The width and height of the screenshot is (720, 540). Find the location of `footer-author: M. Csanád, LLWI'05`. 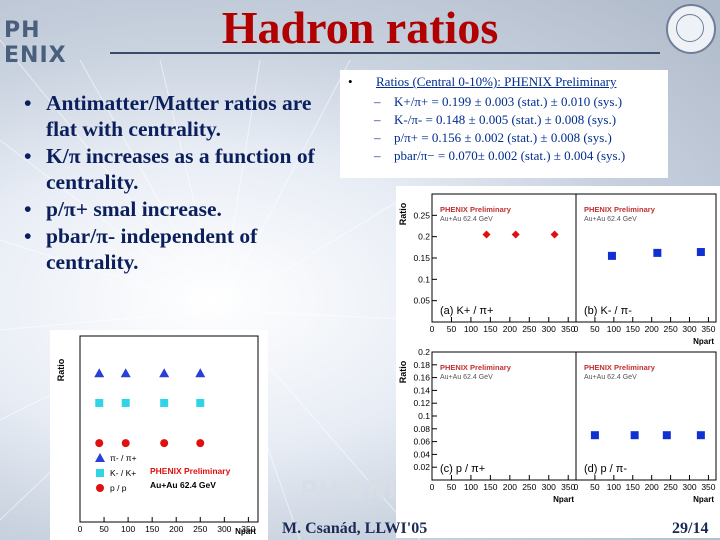

footer-author: M. Csanád, LLWI'05 is located at coordinates (355, 528).